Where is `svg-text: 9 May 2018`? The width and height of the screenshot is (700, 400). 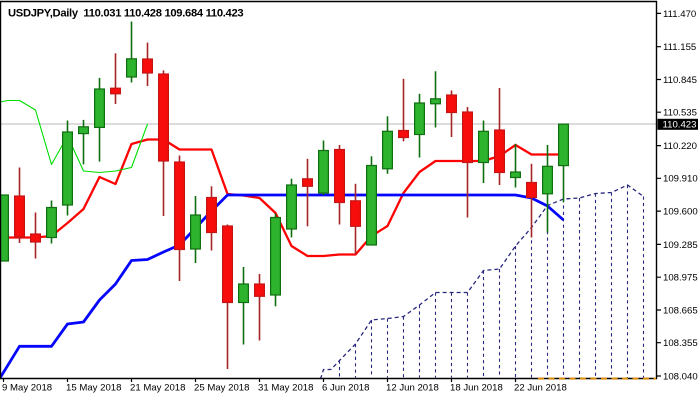
svg-text: 9 May 2018 is located at coordinates (27, 388).